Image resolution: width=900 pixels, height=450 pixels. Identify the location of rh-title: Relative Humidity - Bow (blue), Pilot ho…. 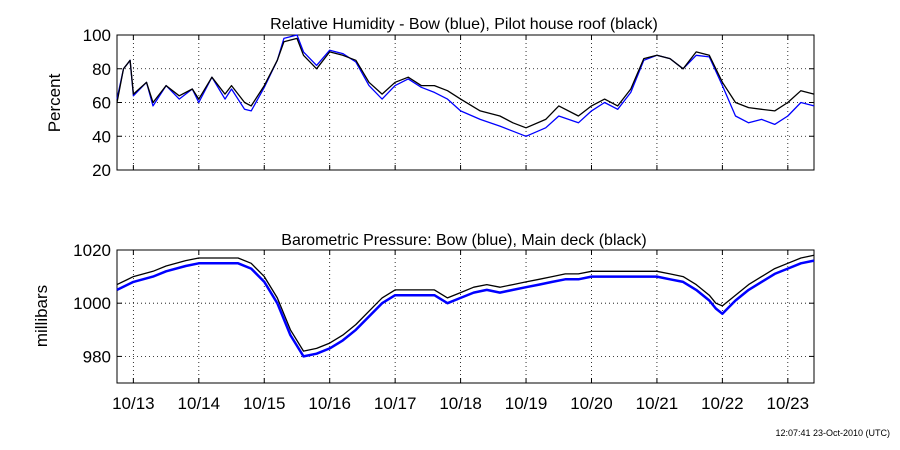
(464, 24).